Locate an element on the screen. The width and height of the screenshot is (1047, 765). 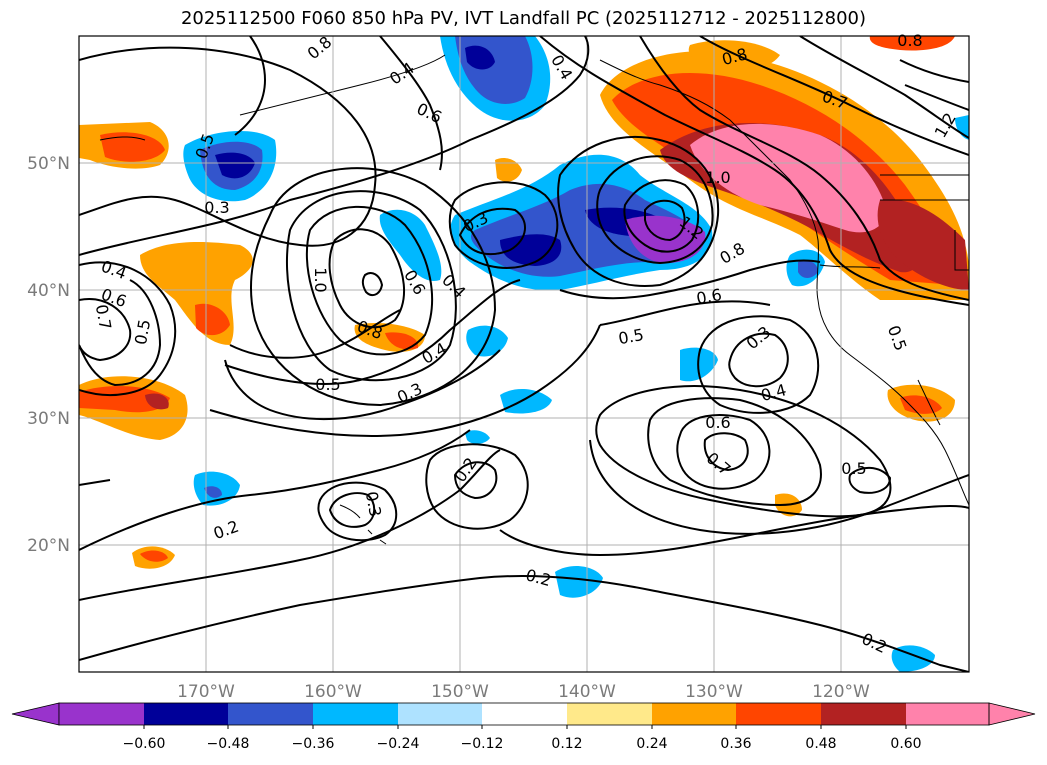
colorbar-extend-low is located at coordinates (35, 714).